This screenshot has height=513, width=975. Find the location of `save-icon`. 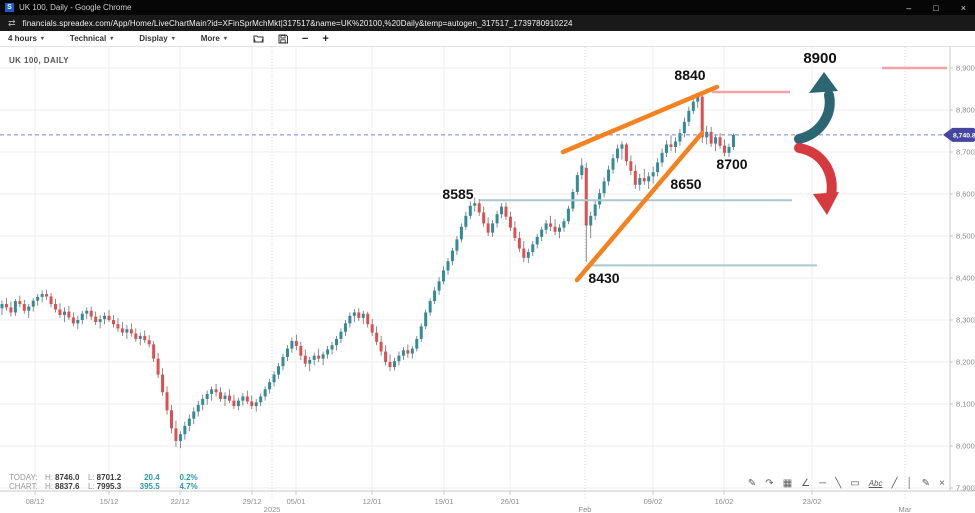

save-icon is located at coordinates (283, 39).